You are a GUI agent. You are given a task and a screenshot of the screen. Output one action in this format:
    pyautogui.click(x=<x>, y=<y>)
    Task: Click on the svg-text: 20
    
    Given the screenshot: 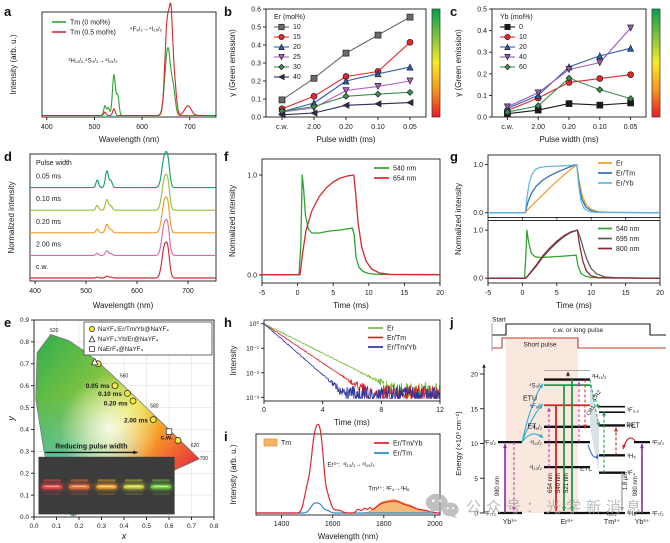 What is the action you would take?
    pyautogui.click(x=660, y=293)
    